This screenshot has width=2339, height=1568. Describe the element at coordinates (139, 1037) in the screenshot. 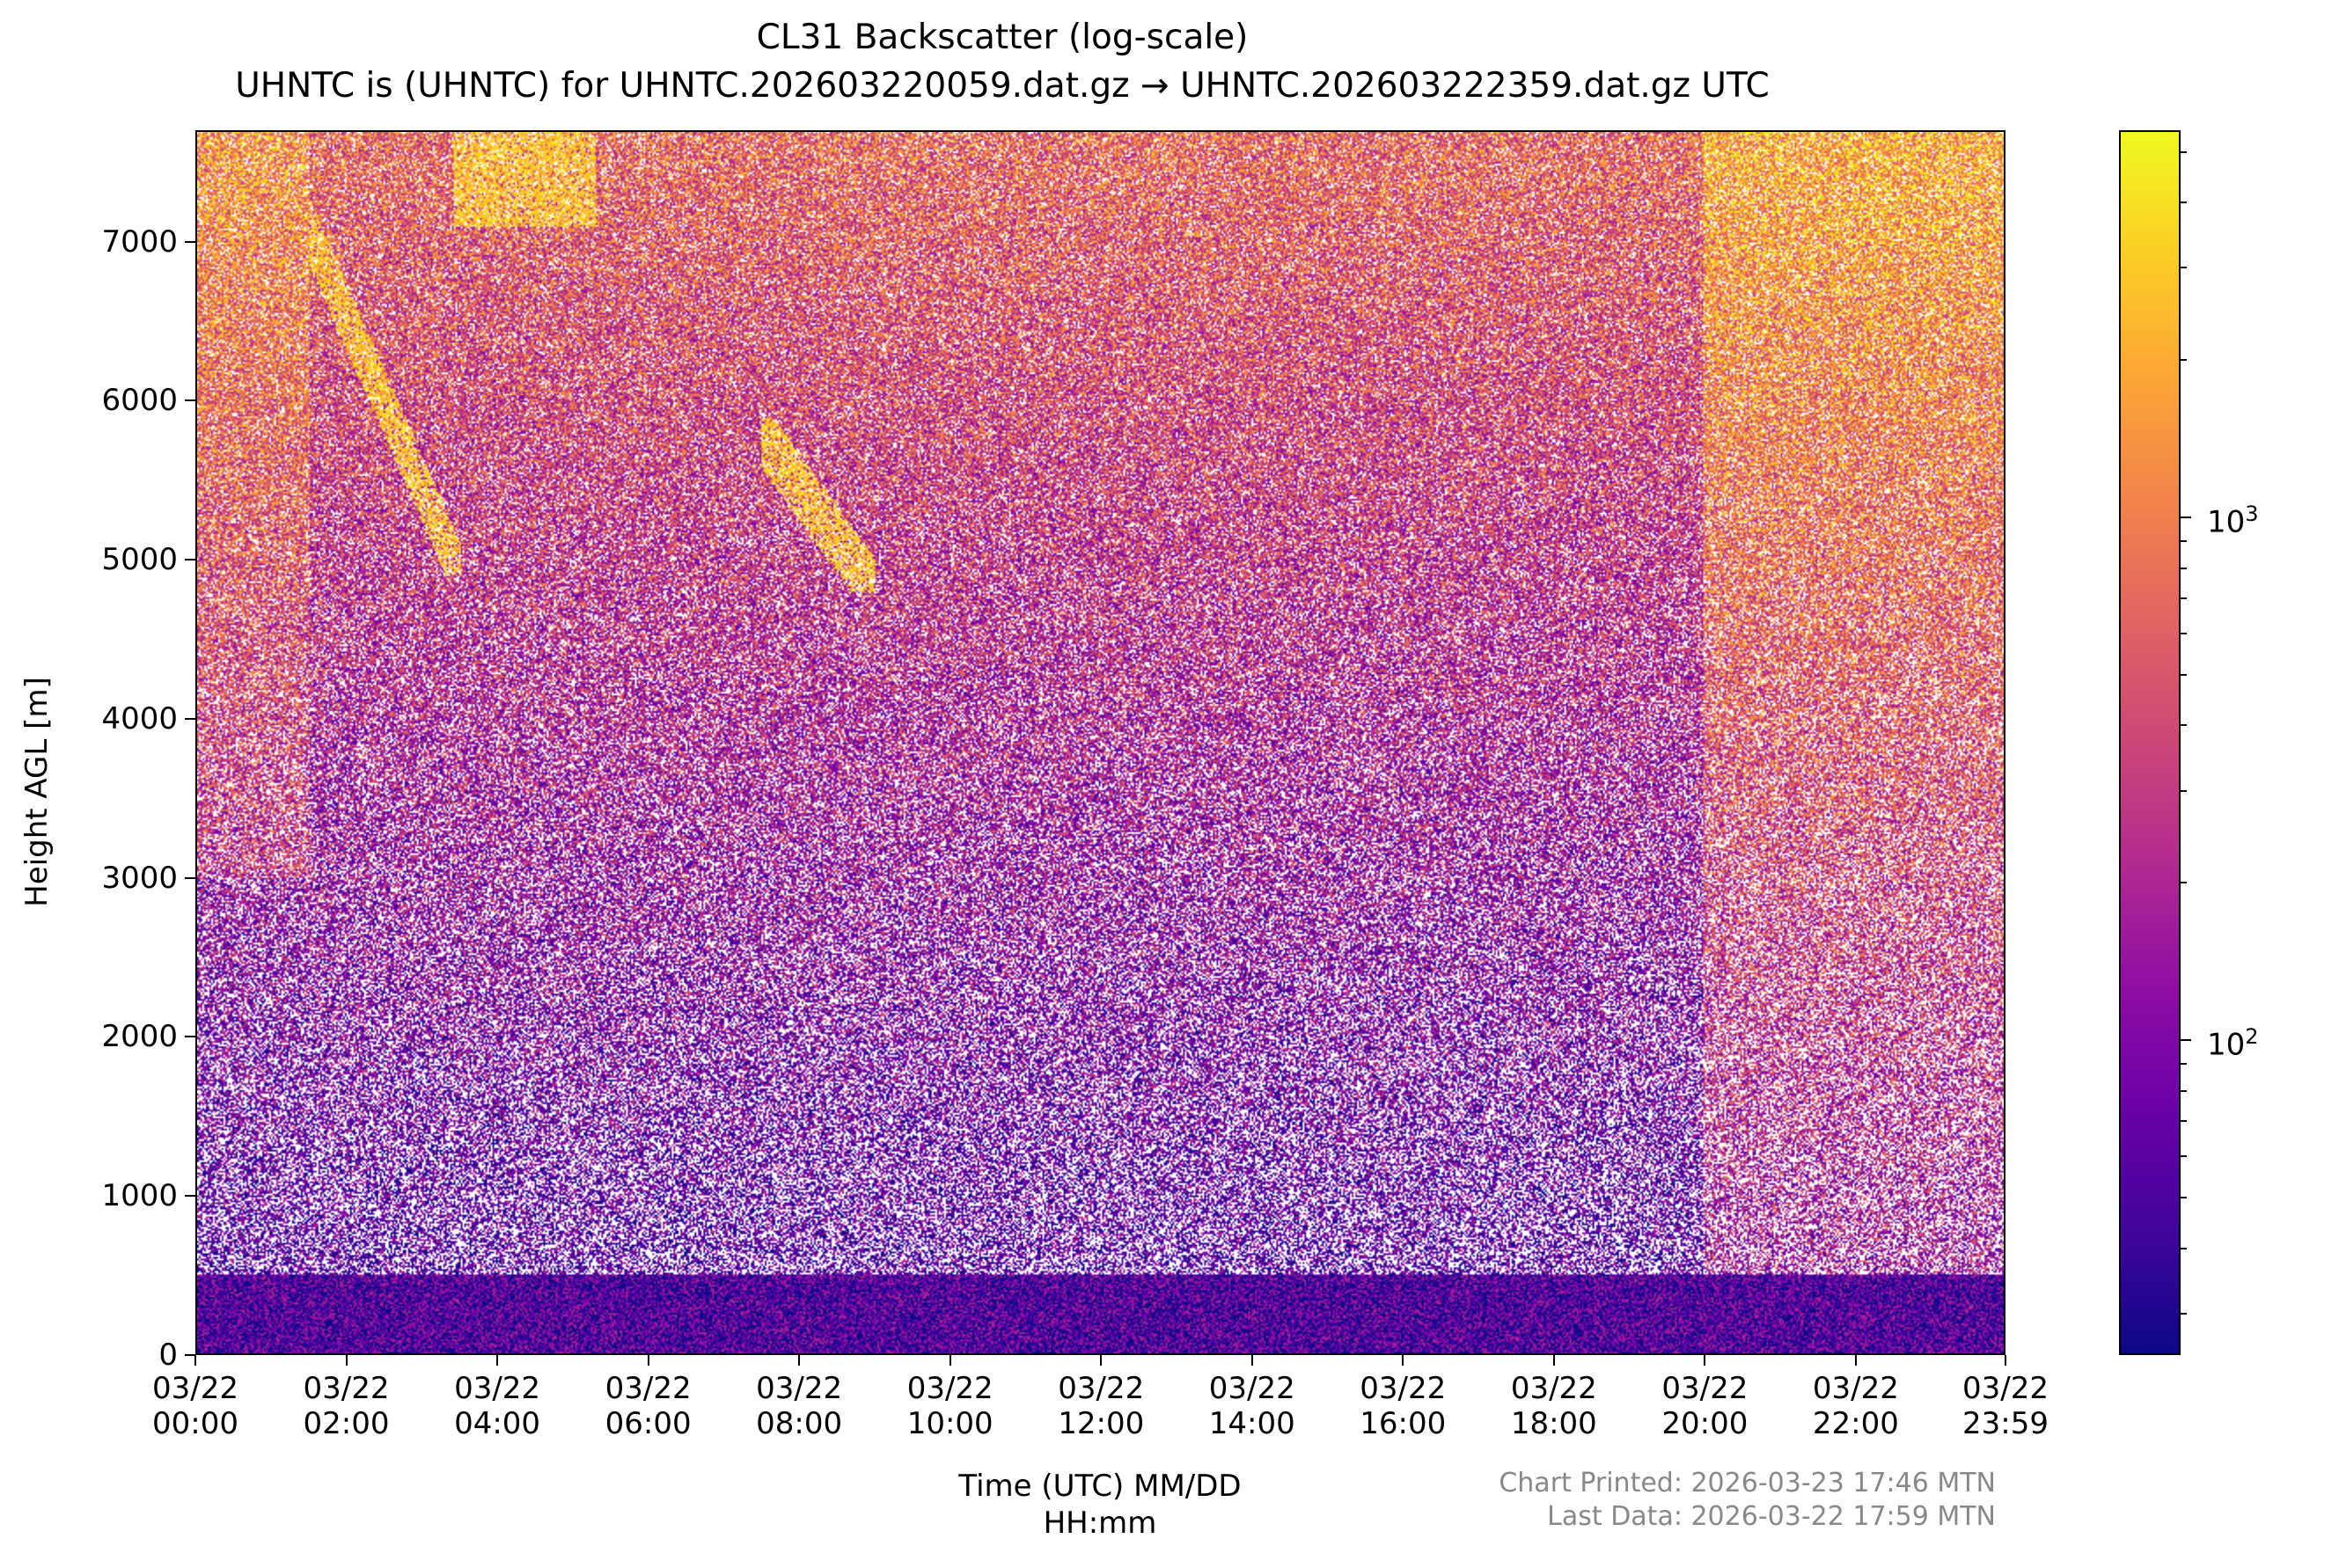

I see `y-tick-label: 2000` at that location.